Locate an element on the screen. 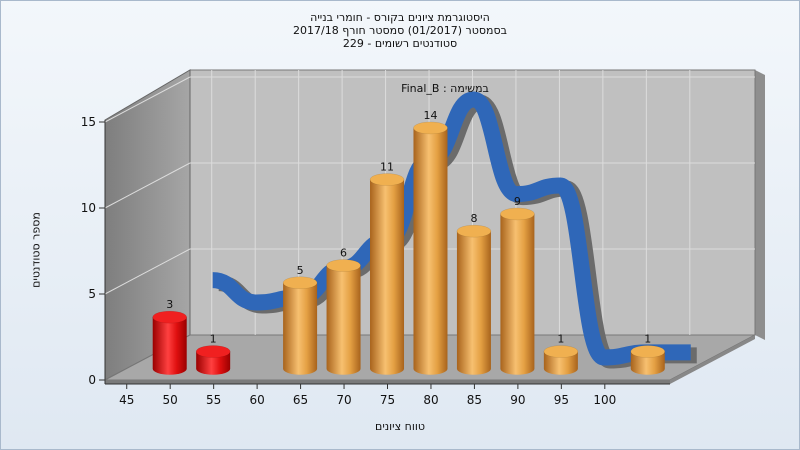  x-tick-label: 60 is located at coordinates (256, 400).